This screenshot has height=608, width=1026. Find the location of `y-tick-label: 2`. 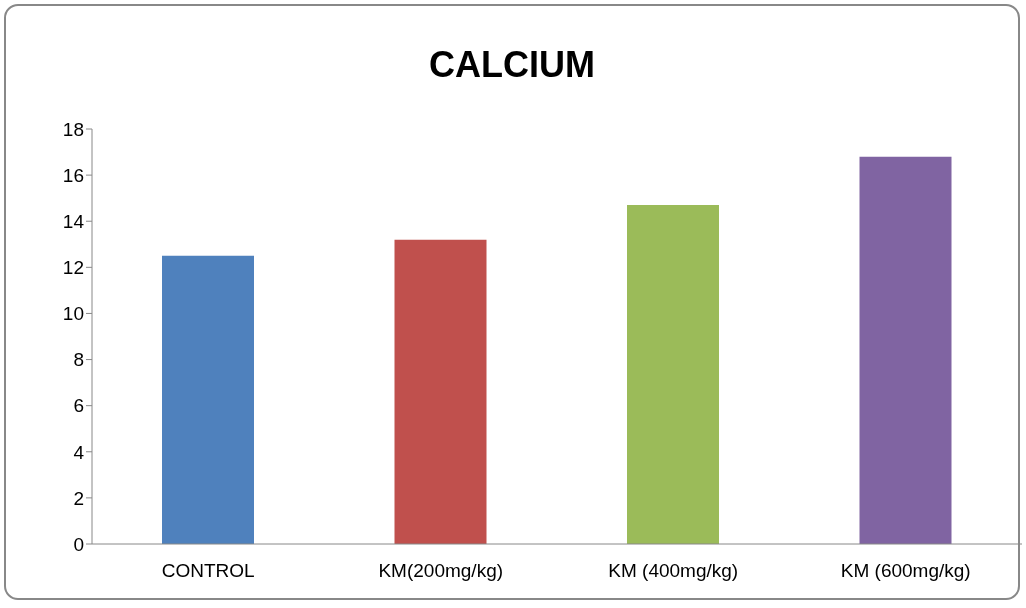

y-tick-label: 2 is located at coordinates (78, 498).